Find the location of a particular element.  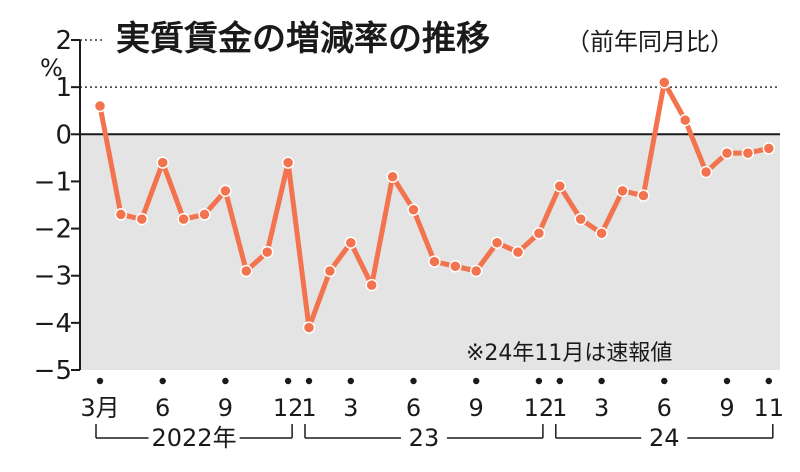

y-tick-label: 2 is located at coordinates (63, 41).